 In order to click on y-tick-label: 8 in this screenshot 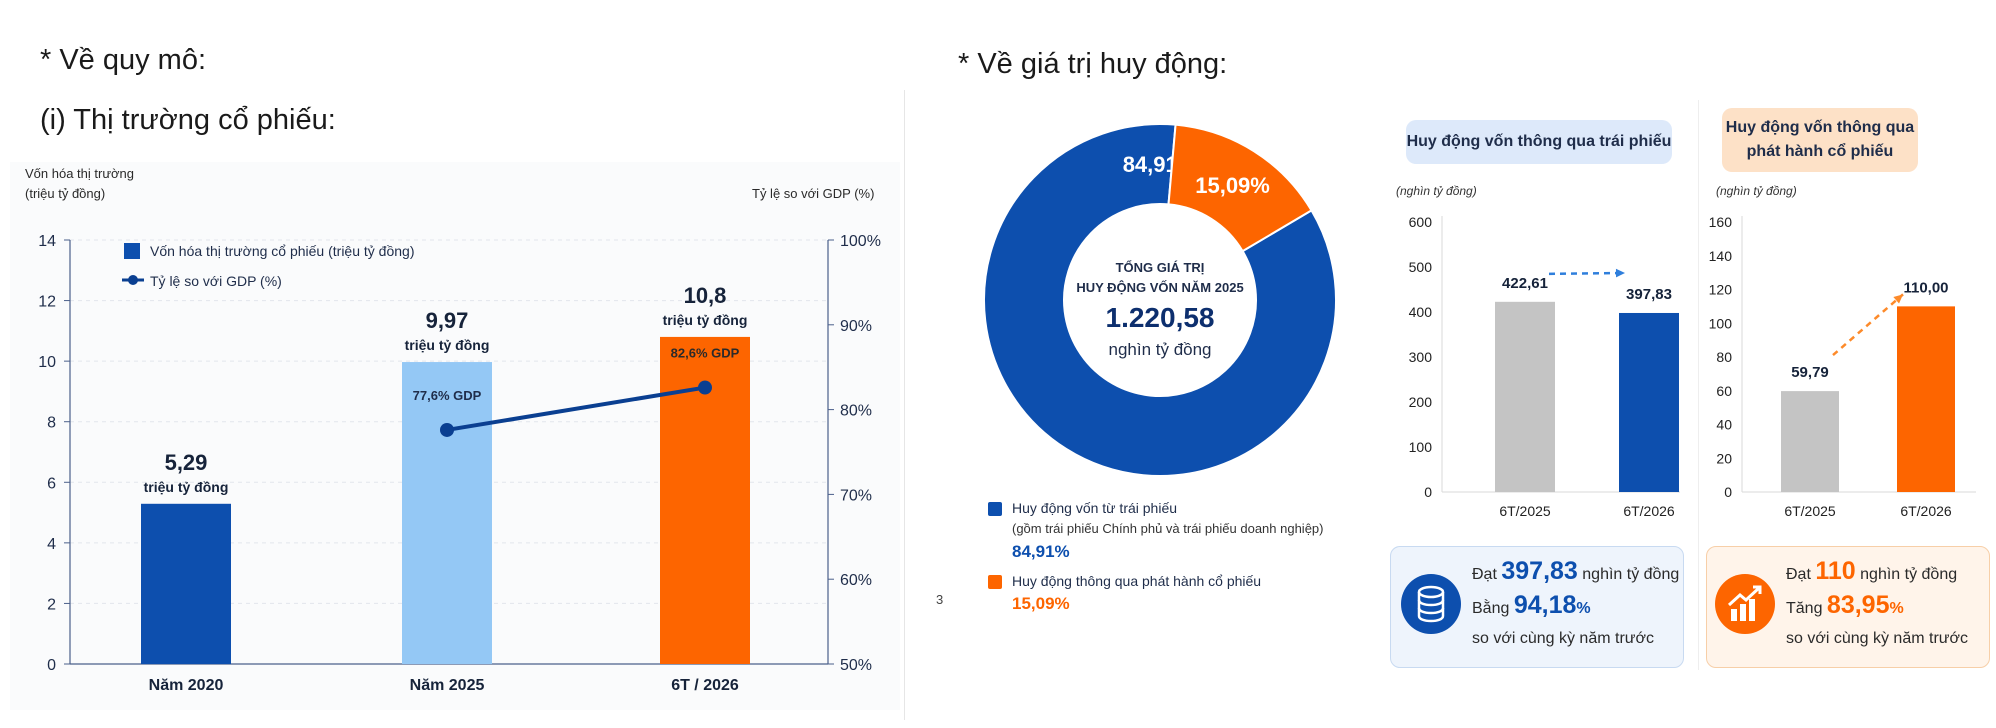, I will do `click(51, 423)`.